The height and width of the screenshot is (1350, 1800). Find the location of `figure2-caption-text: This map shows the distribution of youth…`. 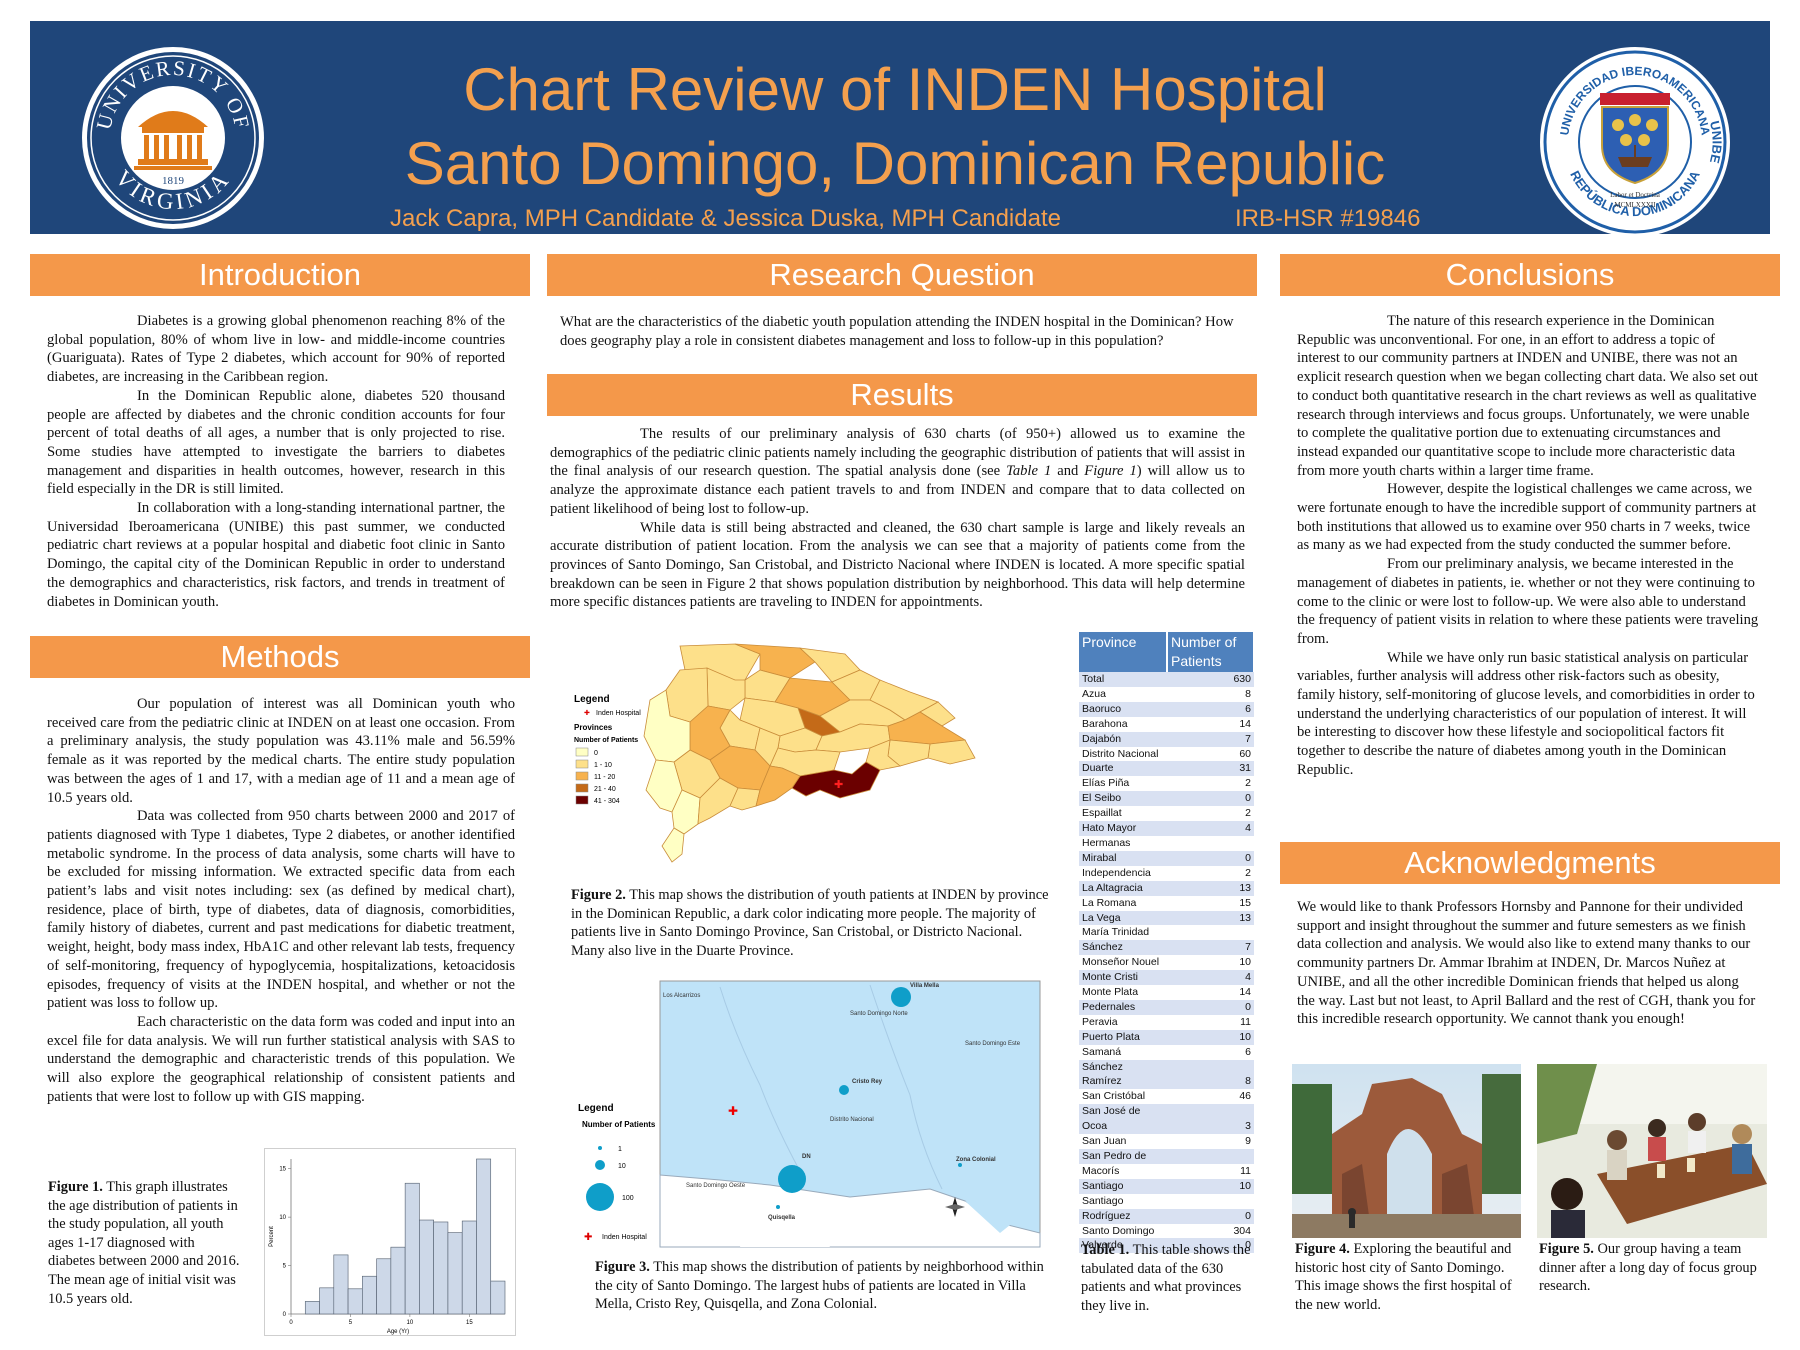

figure2-caption-text: This map shows the distribution of youth… is located at coordinates (810, 923).